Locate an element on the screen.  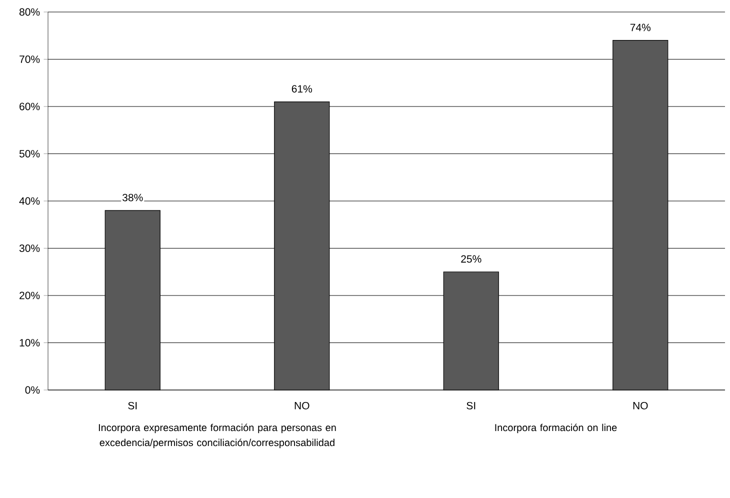
data-label: 74% is located at coordinates (640, 28).